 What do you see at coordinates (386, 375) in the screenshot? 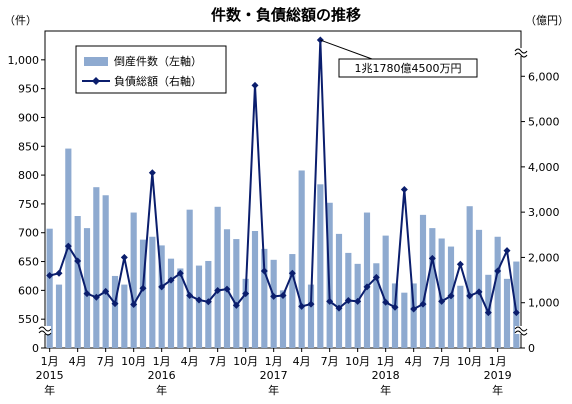
I see `year-label: 2018` at bounding box center [386, 375].